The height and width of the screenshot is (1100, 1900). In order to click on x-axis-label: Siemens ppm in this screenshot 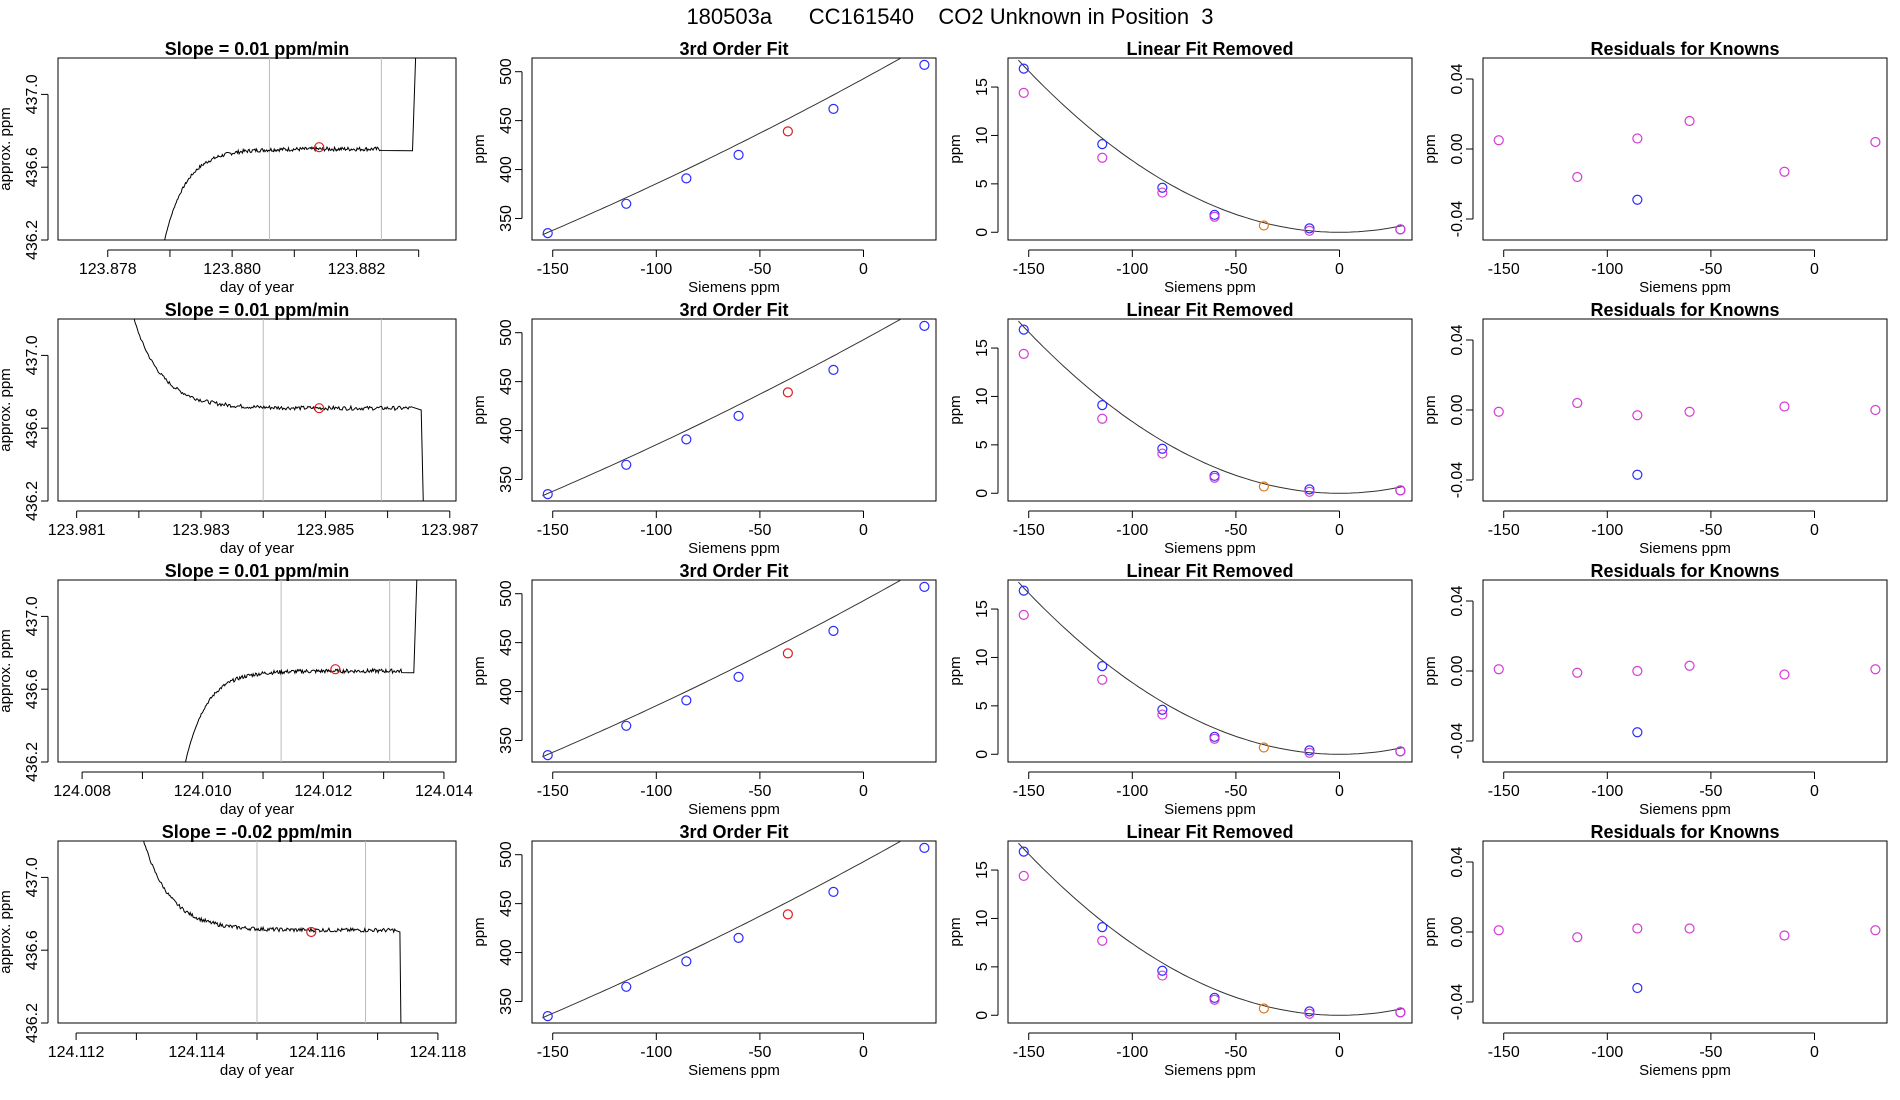, I will do `click(734, 809)`.